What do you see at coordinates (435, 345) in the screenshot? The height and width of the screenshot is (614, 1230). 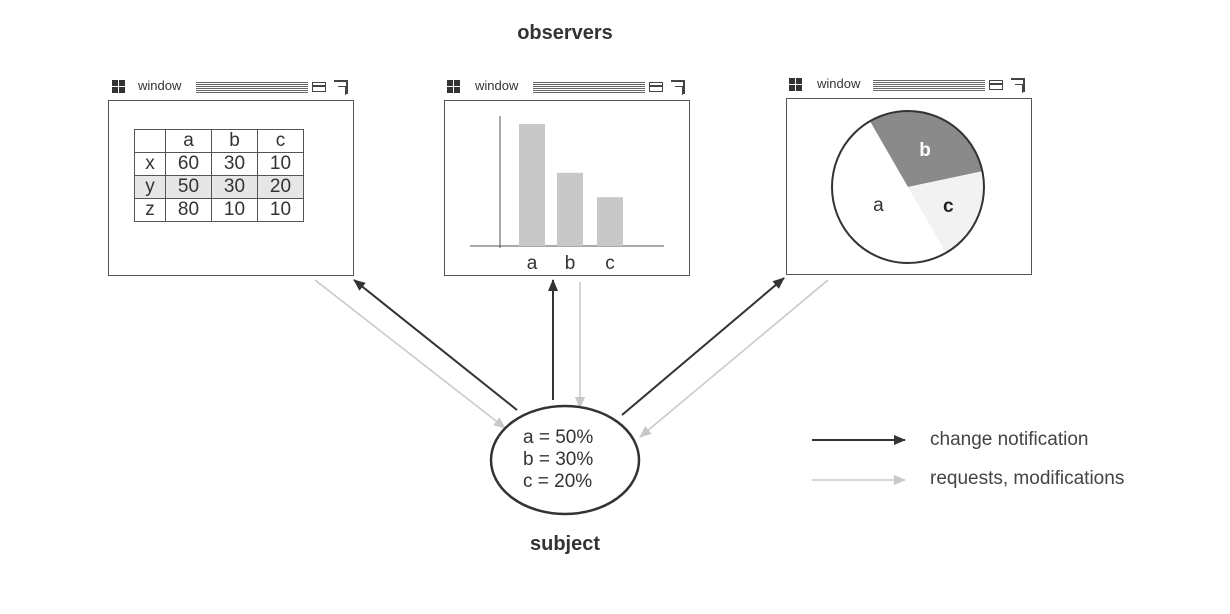 I see `notify-arrow-table` at bounding box center [435, 345].